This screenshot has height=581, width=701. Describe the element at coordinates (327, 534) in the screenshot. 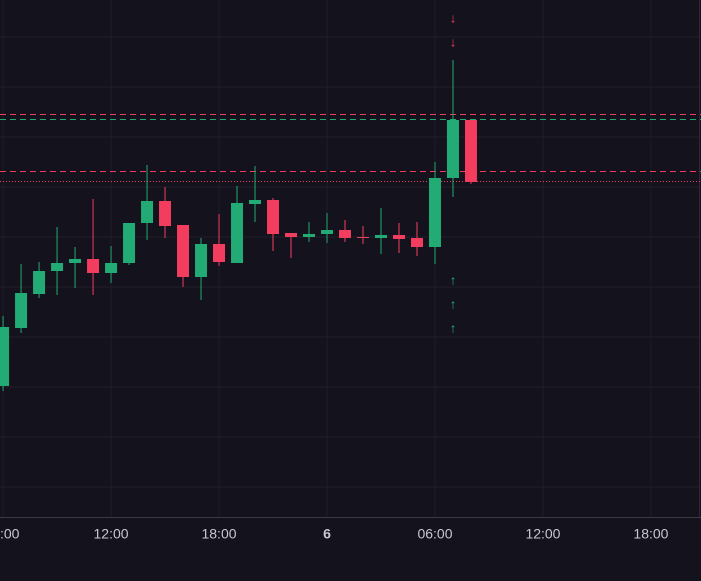

I see `x-tick-label: 6` at that location.